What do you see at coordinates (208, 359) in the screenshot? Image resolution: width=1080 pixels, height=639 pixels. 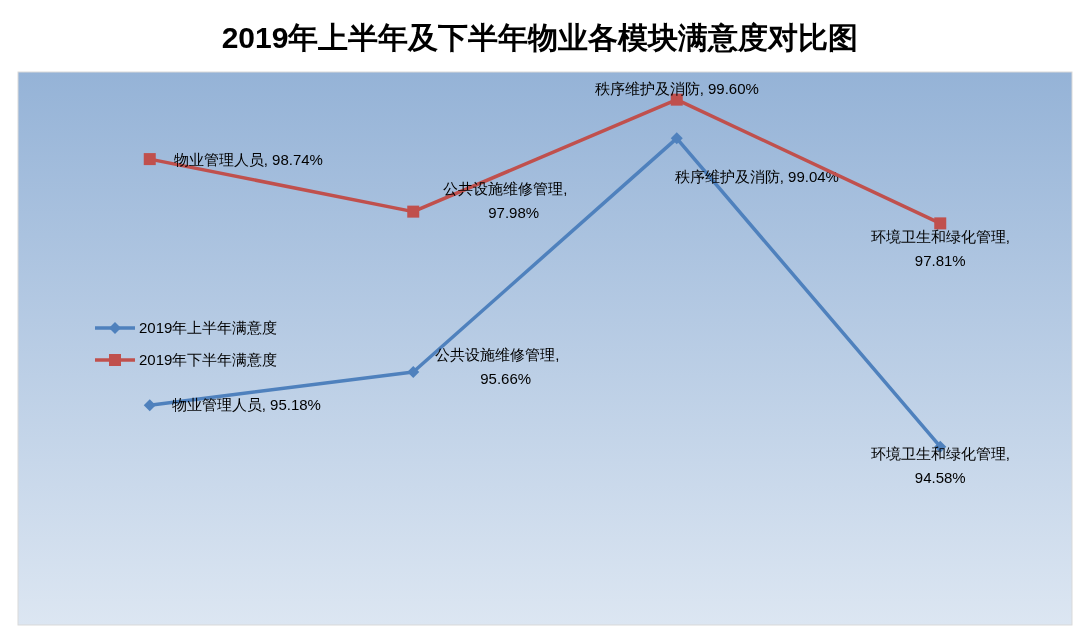 I see `legend-label: 2019年下半年满意度` at bounding box center [208, 359].